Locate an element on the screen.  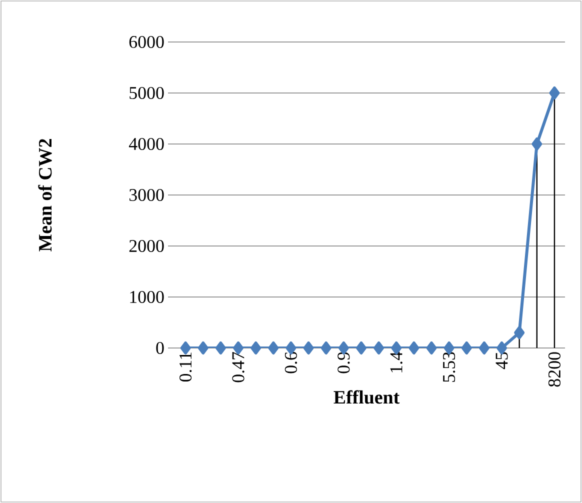
x-tick-label: 45 is located at coordinates (502, 361).